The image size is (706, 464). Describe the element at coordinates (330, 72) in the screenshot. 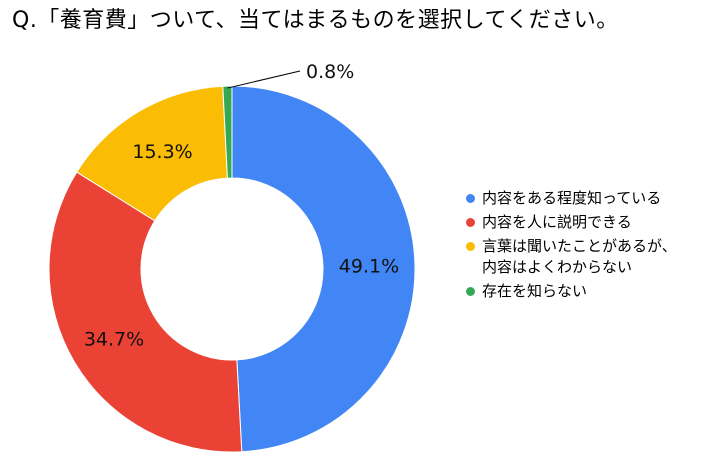

I see `slice-label-3: 0.8%` at that location.